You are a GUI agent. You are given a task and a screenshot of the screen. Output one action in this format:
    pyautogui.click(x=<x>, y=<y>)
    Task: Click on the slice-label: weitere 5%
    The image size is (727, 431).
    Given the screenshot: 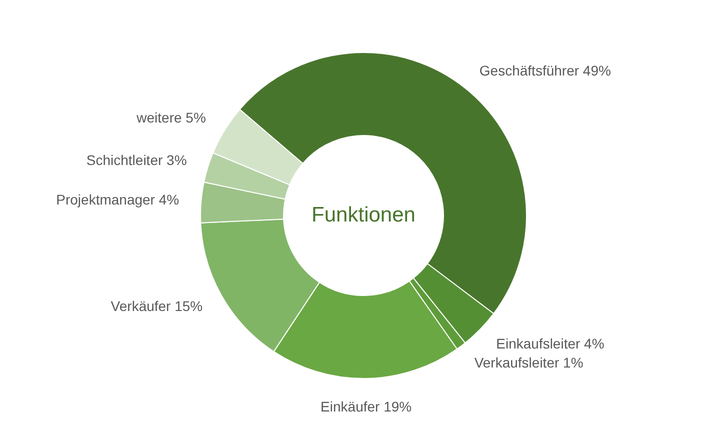 What is the action you would take?
    pyautogui.click(x=171, y=118)
    